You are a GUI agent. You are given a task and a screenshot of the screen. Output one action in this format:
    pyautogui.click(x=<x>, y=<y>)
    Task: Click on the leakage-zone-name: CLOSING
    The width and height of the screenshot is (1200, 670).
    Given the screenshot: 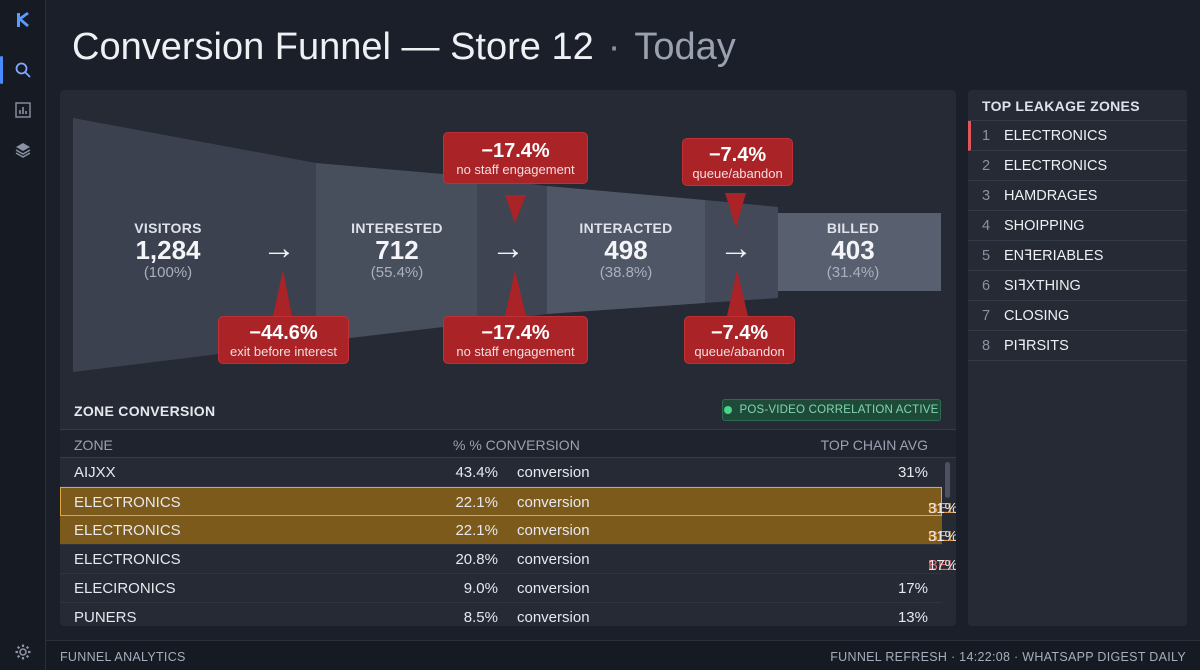 What is the action you would take?
    pyautogui.click(x=1037, y=316)
    